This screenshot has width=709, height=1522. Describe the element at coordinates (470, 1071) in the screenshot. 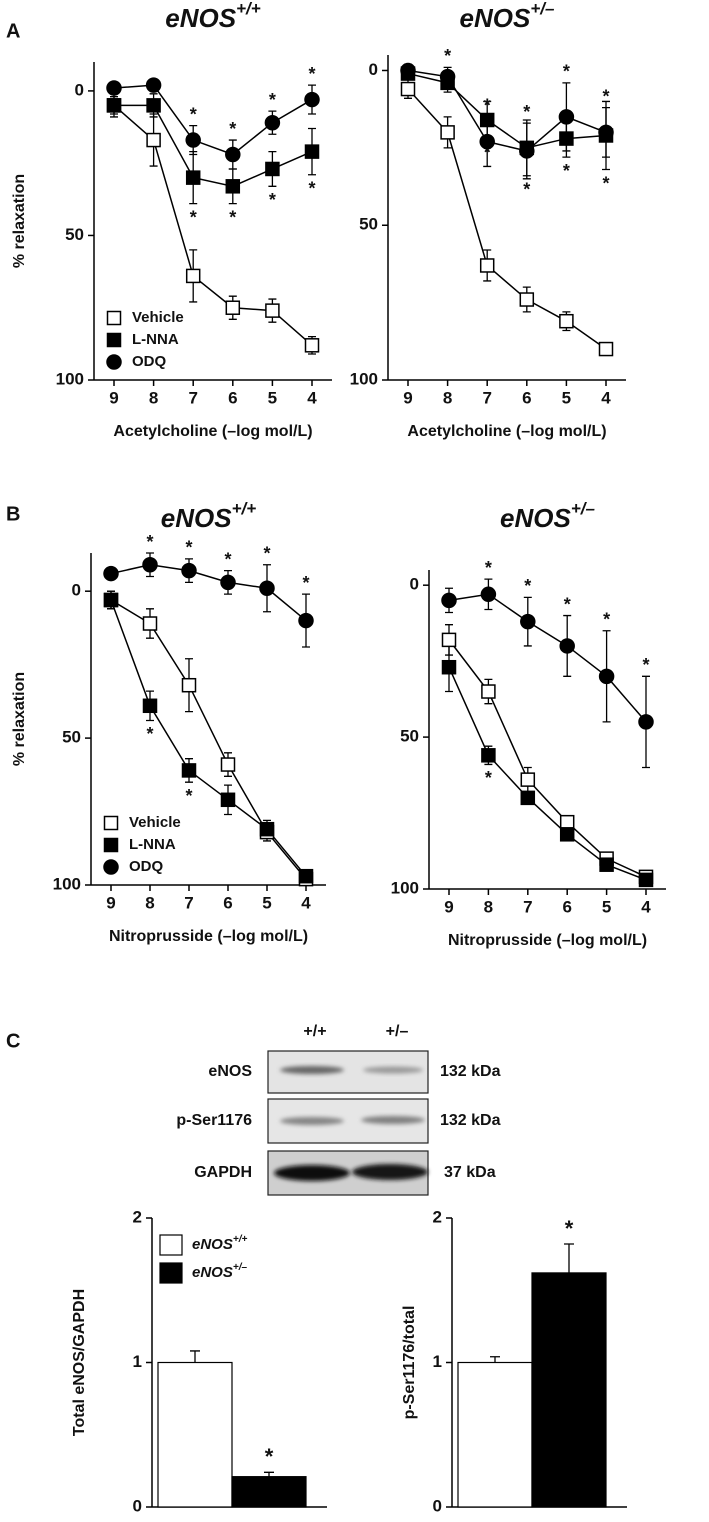

I see `blot-size-label: 132 kDa` at that location.